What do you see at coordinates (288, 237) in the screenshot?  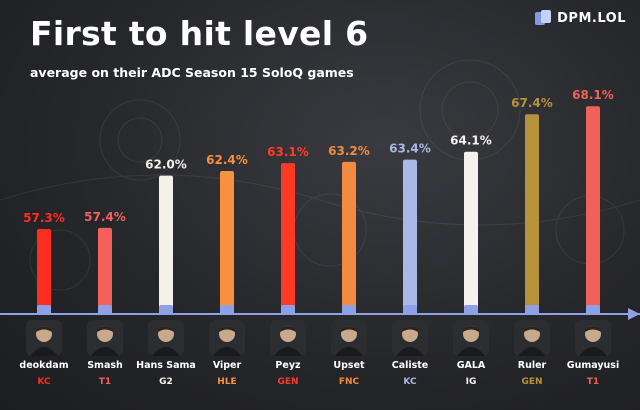 I see `bar-peyz` at bounding box center [288, 237].